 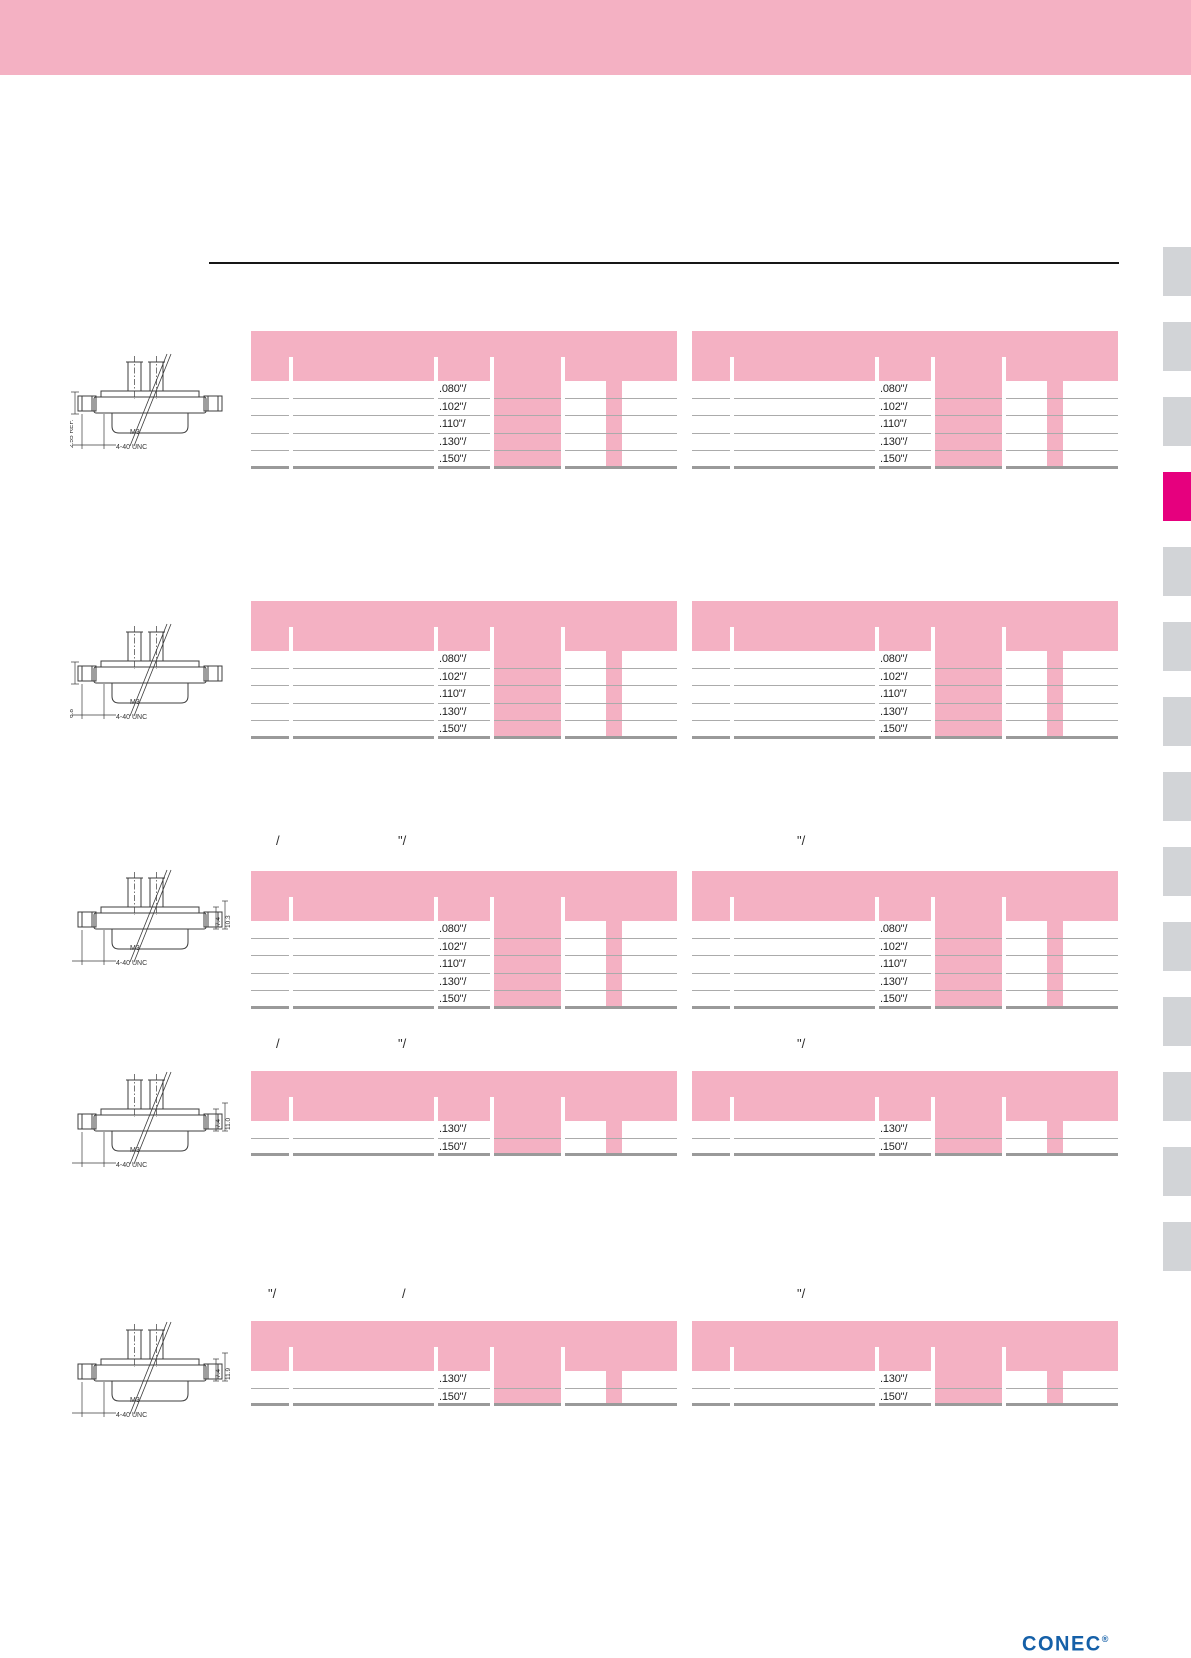 What do you see at coordinates (1065, 1644) in the screenshot?
I see `conec-logo: CONEC®` at bounding box center [1065, 1644].